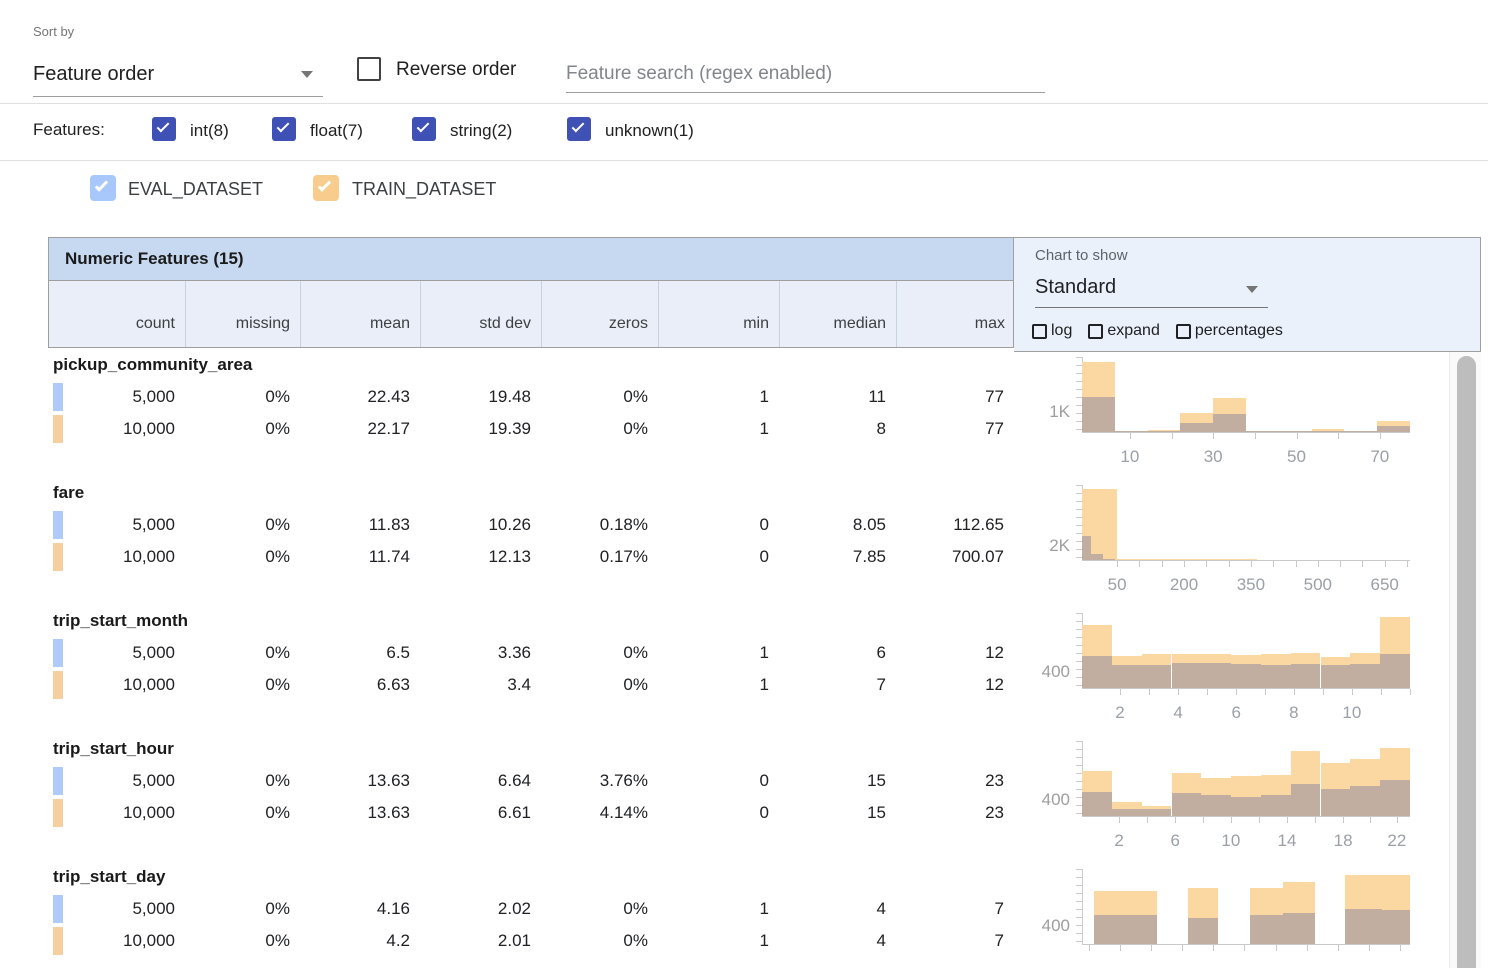 Image resolution: width=1488 pixels, height=968 pixels. What do you see at coordinates (1055, 925) in the screenshot?
I see `y-axis-label: 400` at bounding box center [1055, 925].